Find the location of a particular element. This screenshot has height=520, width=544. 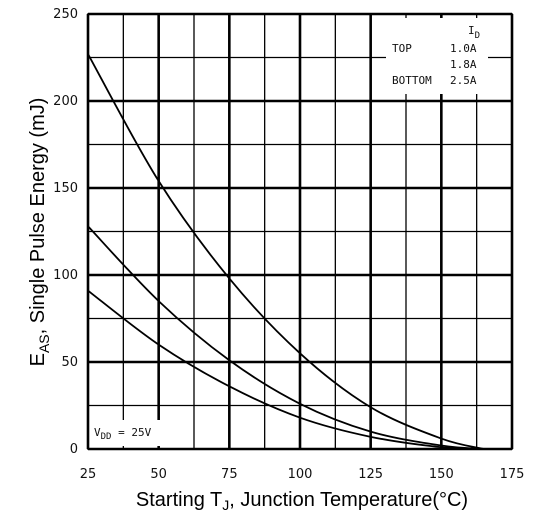

legend-row-label: TOP is located at coordinates (402, 48).